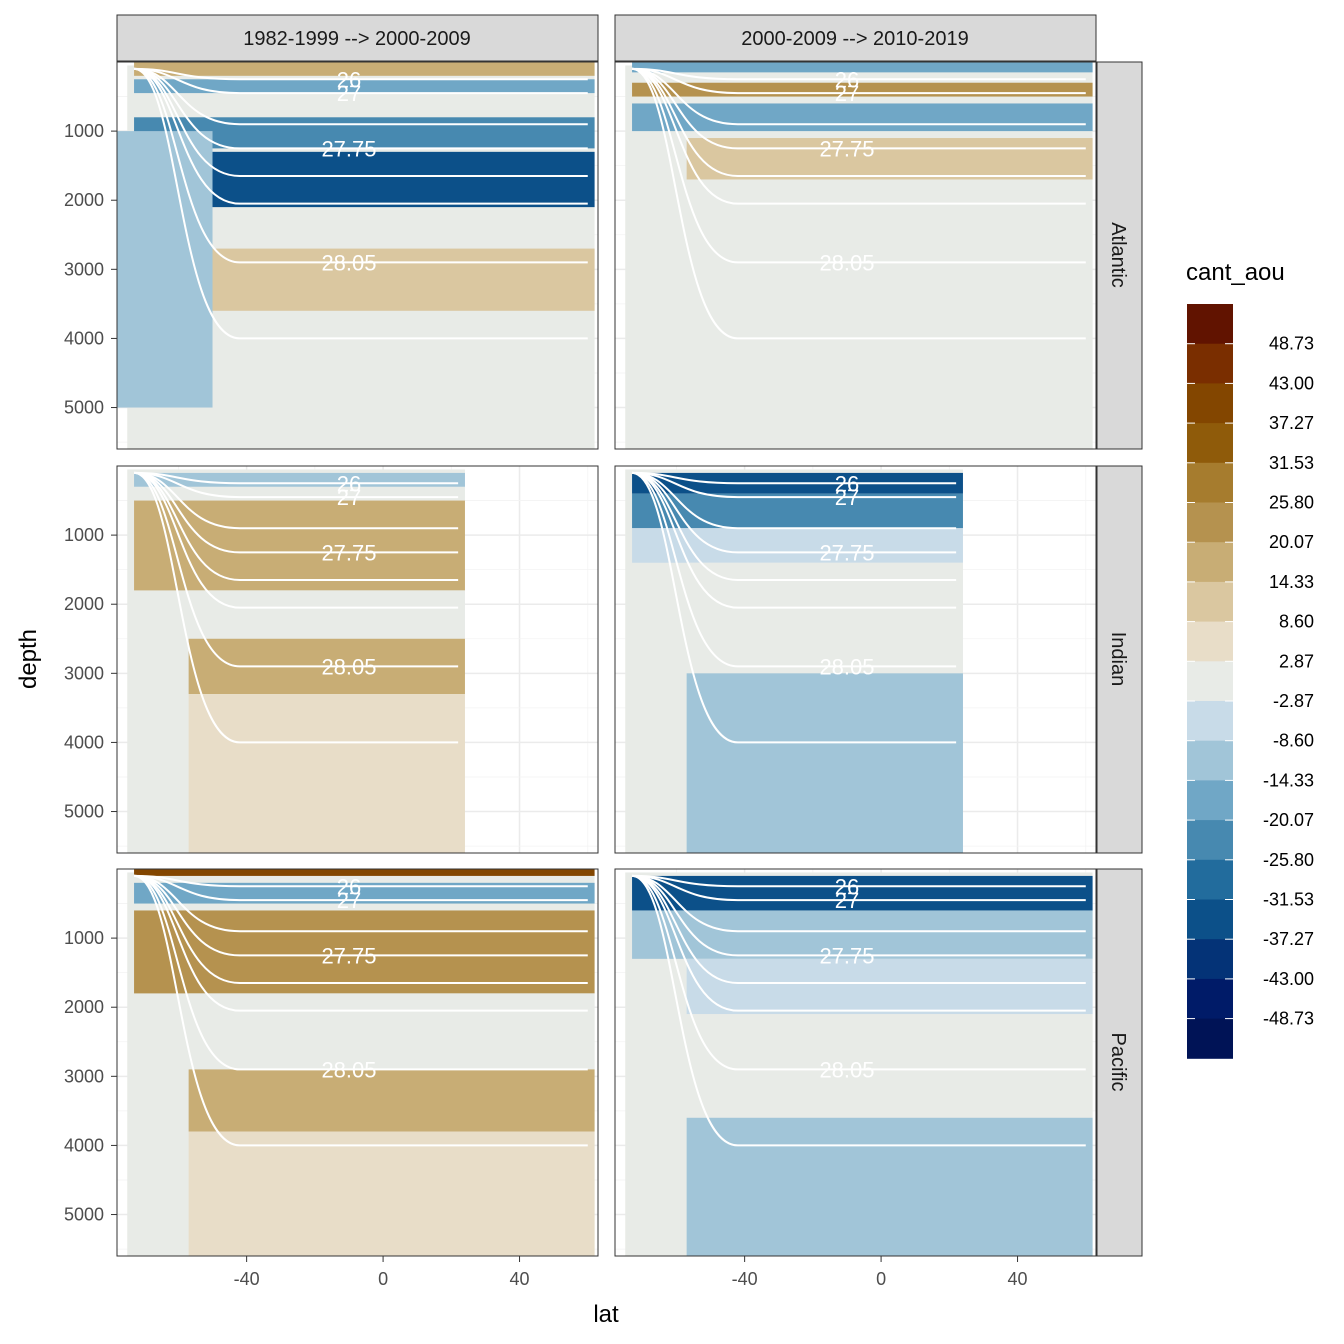 This screenshot has width=1344, height=1344. What do you see at coordinates (606, 1314) in the screenshot?
I see `x-axis-title: lat` at bounding box center [606, 1314].